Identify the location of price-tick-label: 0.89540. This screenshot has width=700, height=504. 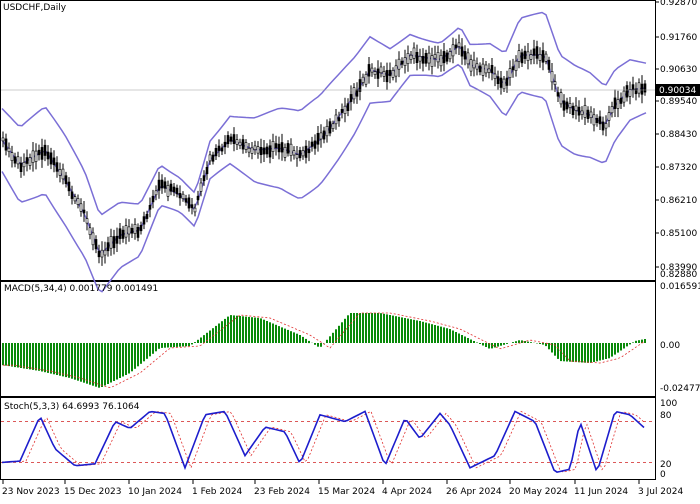
(678, 102).